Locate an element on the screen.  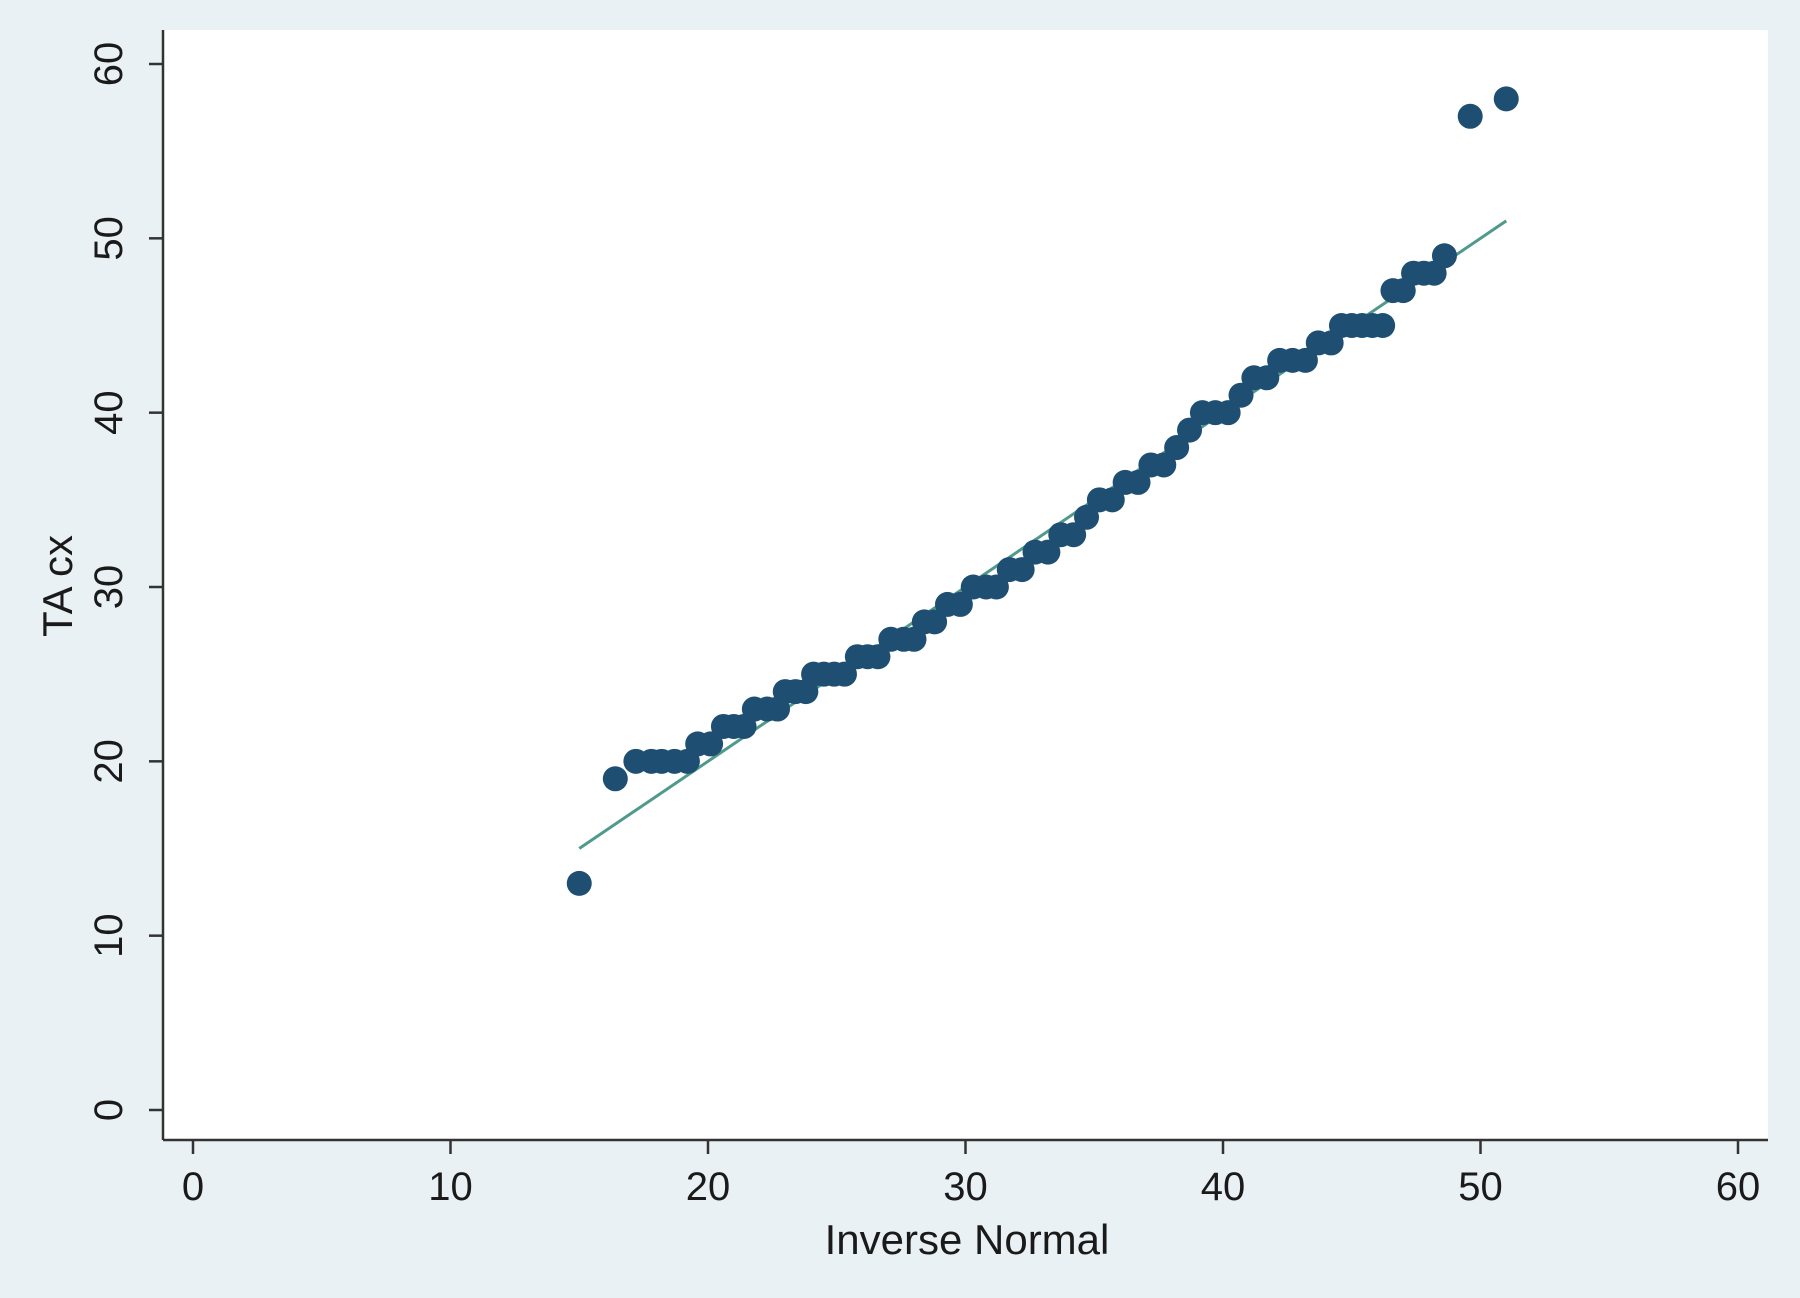
y-tick-label: 50 is located at coordinates (109, 238).